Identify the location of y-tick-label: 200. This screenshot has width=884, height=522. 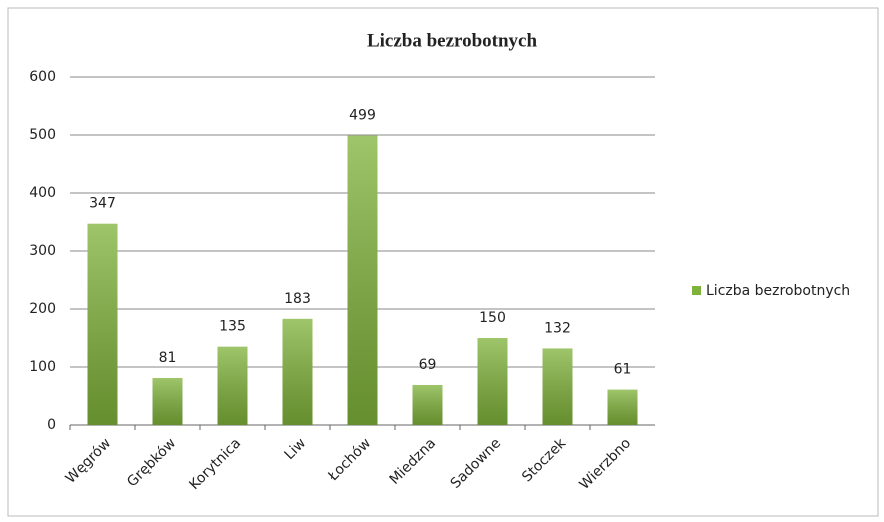
(42, 309).